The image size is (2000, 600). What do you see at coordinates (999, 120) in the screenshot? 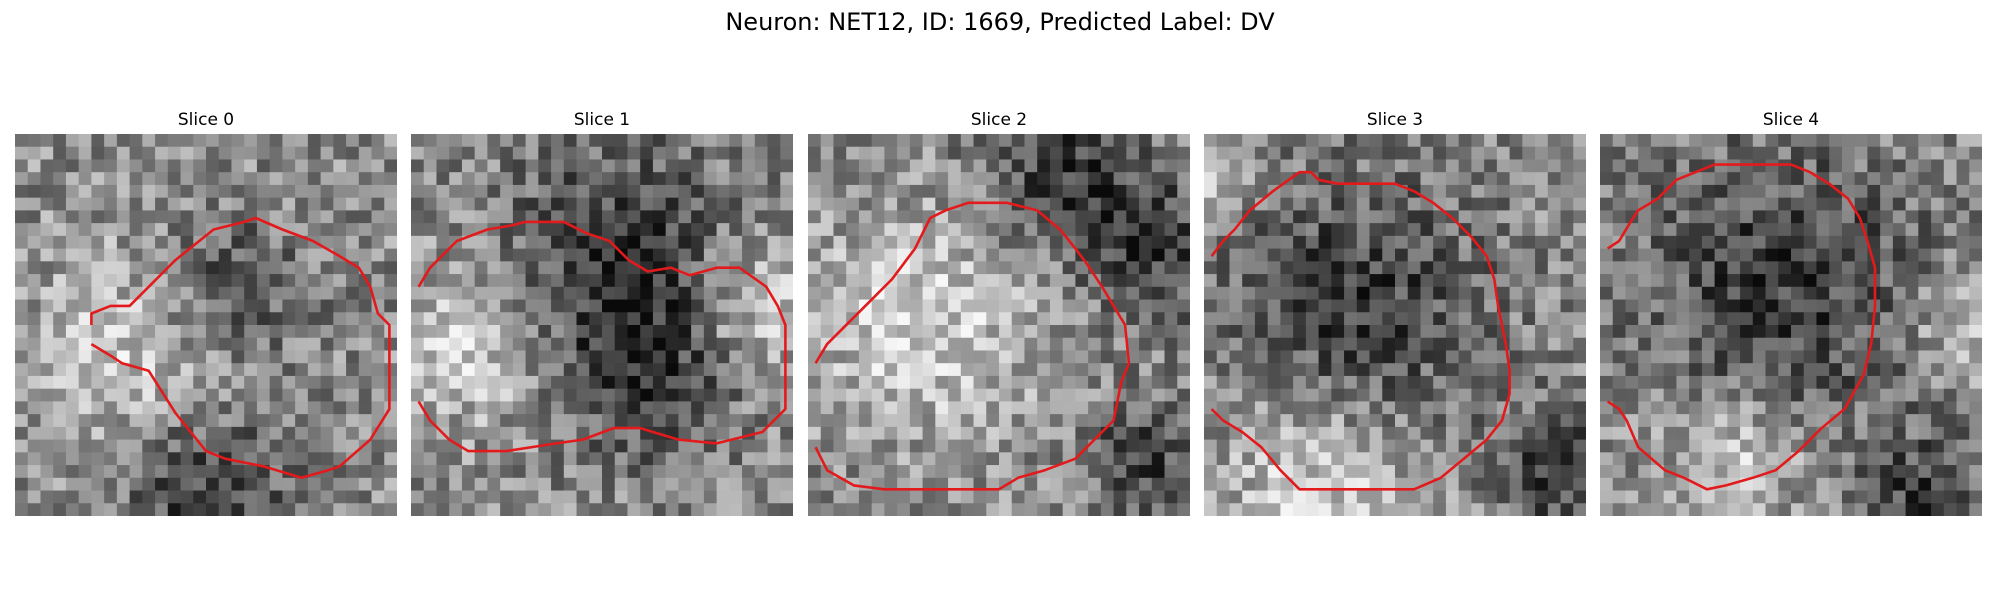
I see `slice-title: Slice 2` at bounding box center [999, 120].